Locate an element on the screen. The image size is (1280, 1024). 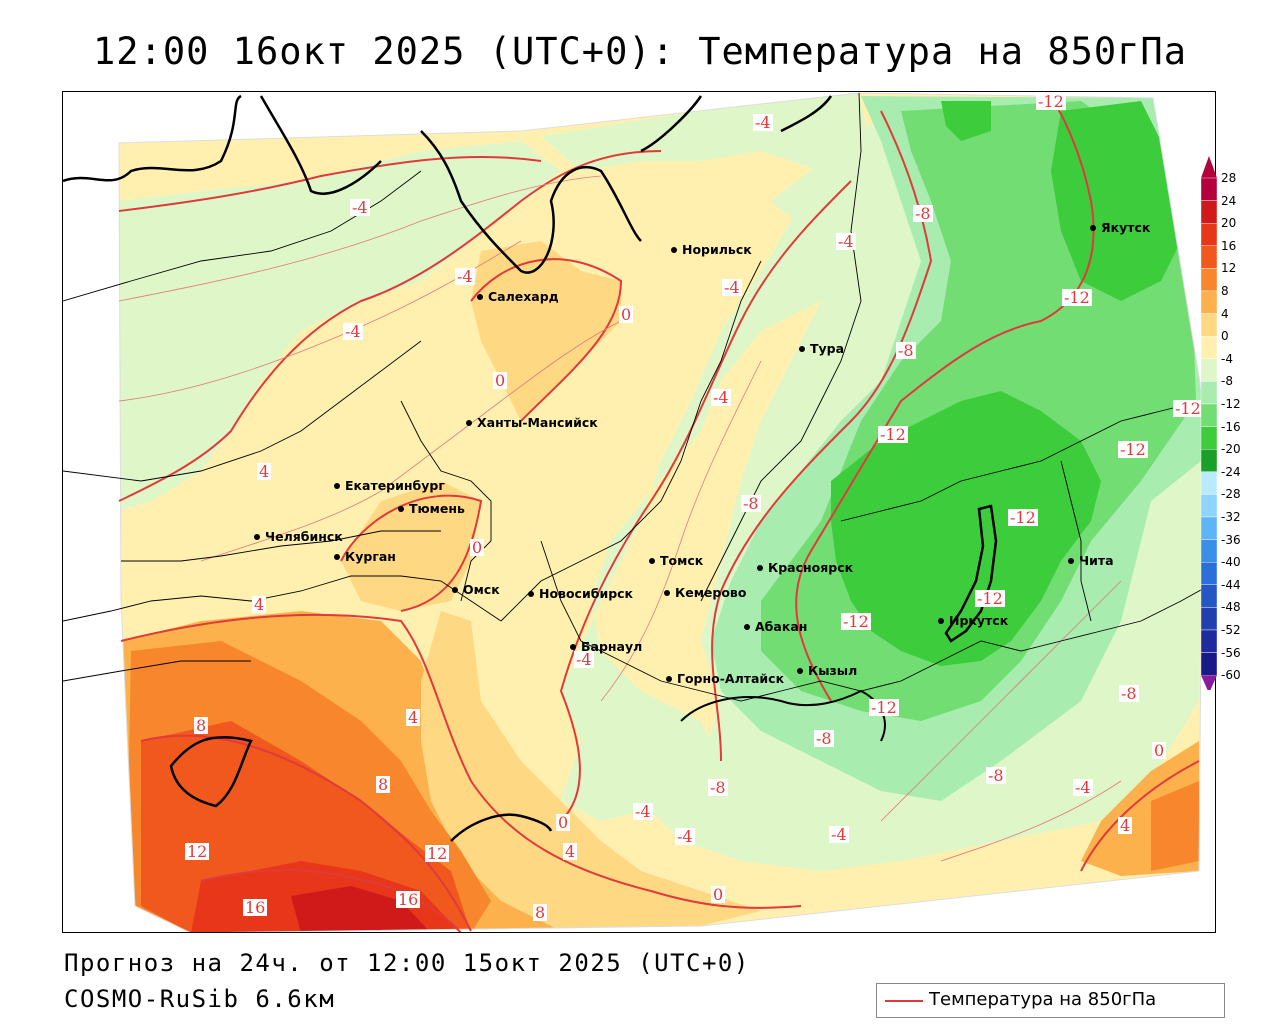
city-norilsk: Норильск is located at coordinates (711, 249).